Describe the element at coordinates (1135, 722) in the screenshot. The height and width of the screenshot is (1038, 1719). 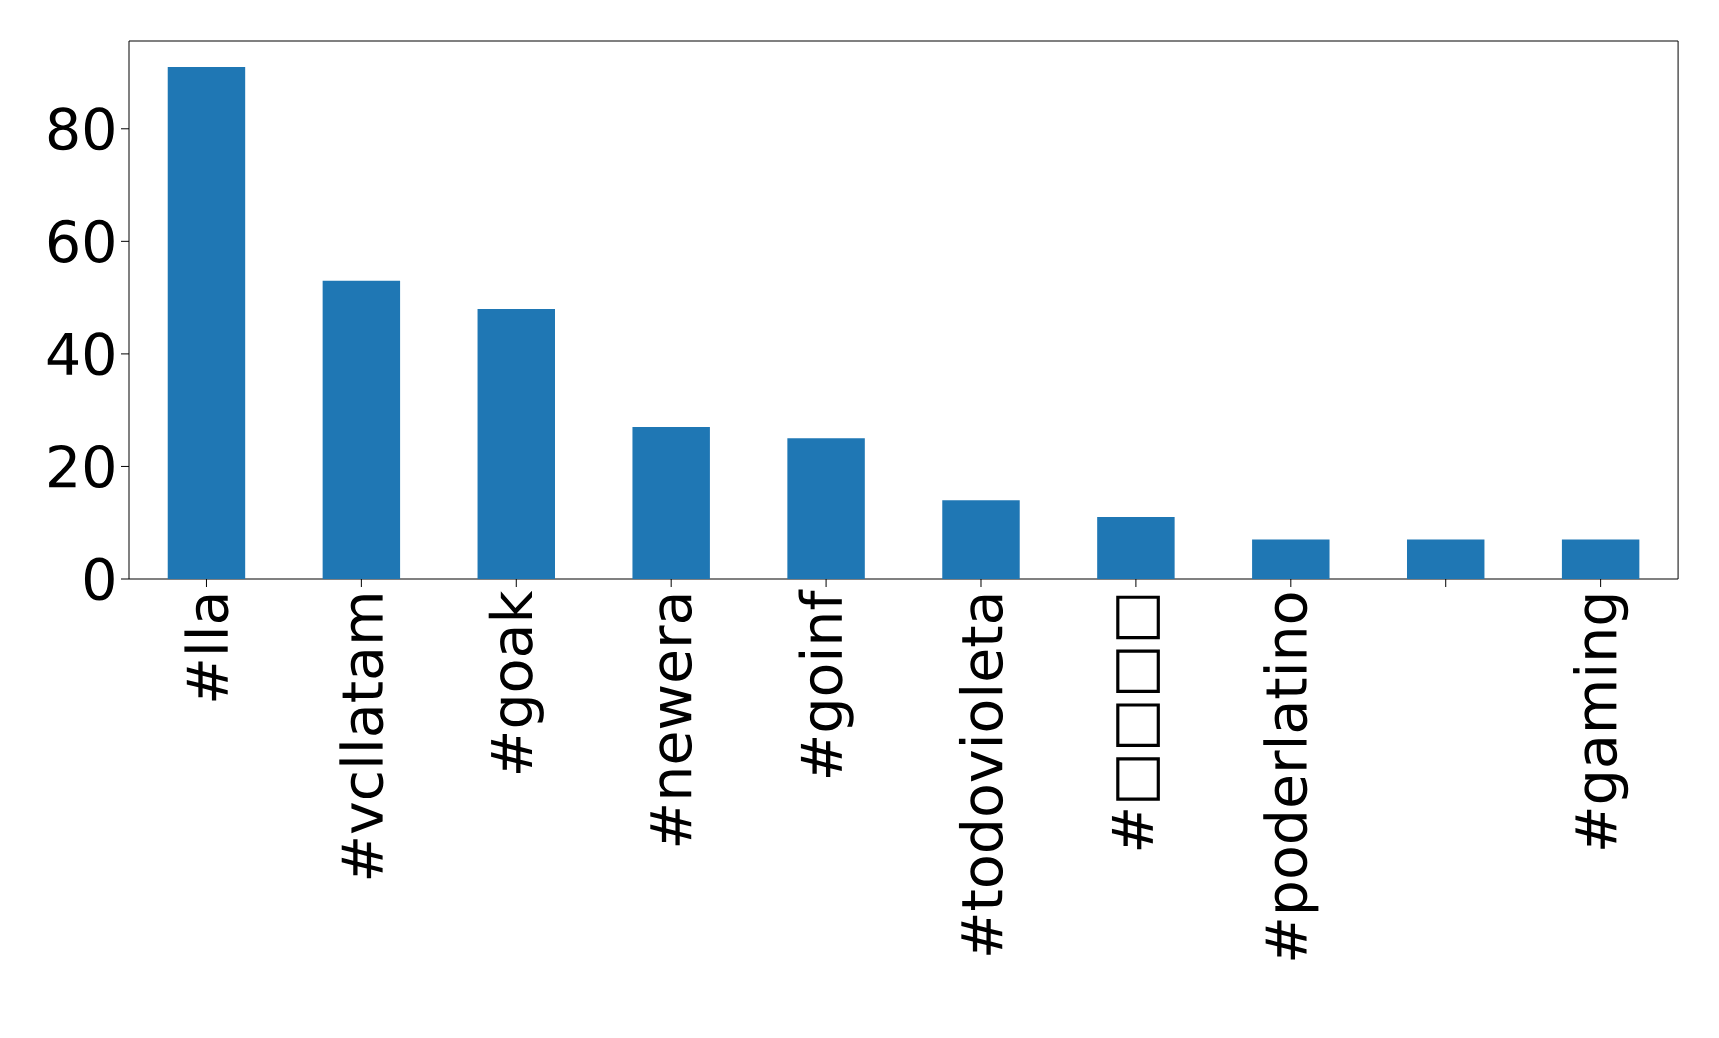
I see `x-tick-label: #□□□□` at that location.